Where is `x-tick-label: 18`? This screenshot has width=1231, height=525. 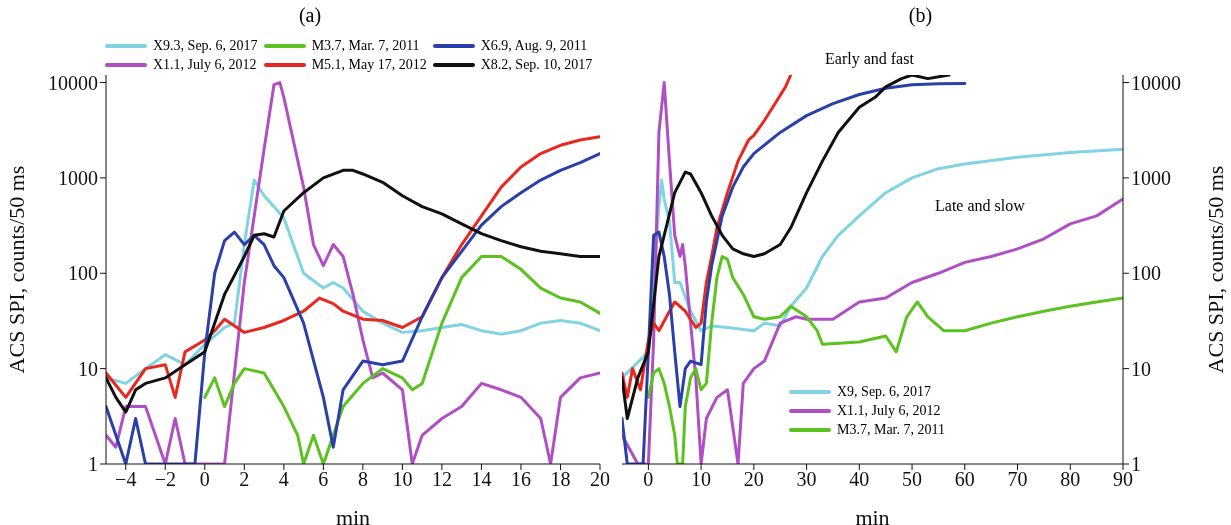
x-tick-label: 18 is located at coordinates (560, 479).